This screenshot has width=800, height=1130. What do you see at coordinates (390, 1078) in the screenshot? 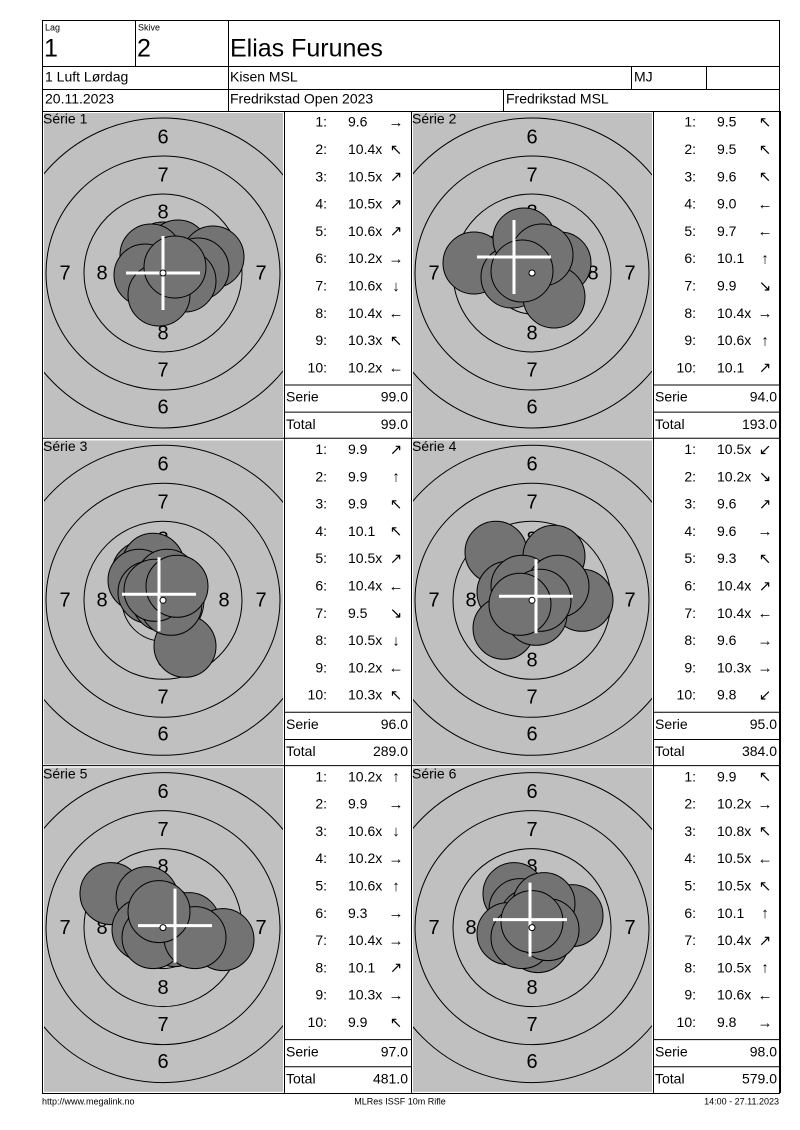
I see `total-score: 481.0` at bounding box center [390, 1078].